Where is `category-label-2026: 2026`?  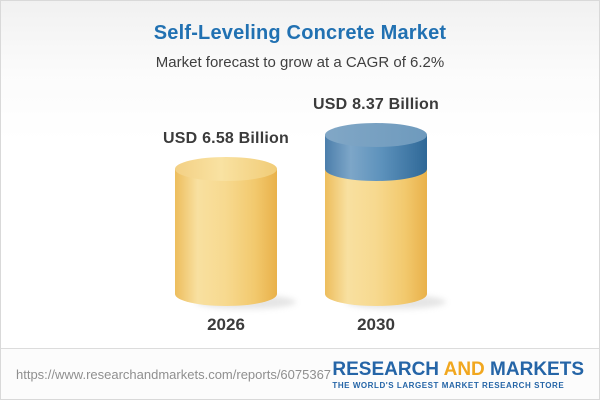
category-label-2026: 2026 is located at coordinates (226, 324).